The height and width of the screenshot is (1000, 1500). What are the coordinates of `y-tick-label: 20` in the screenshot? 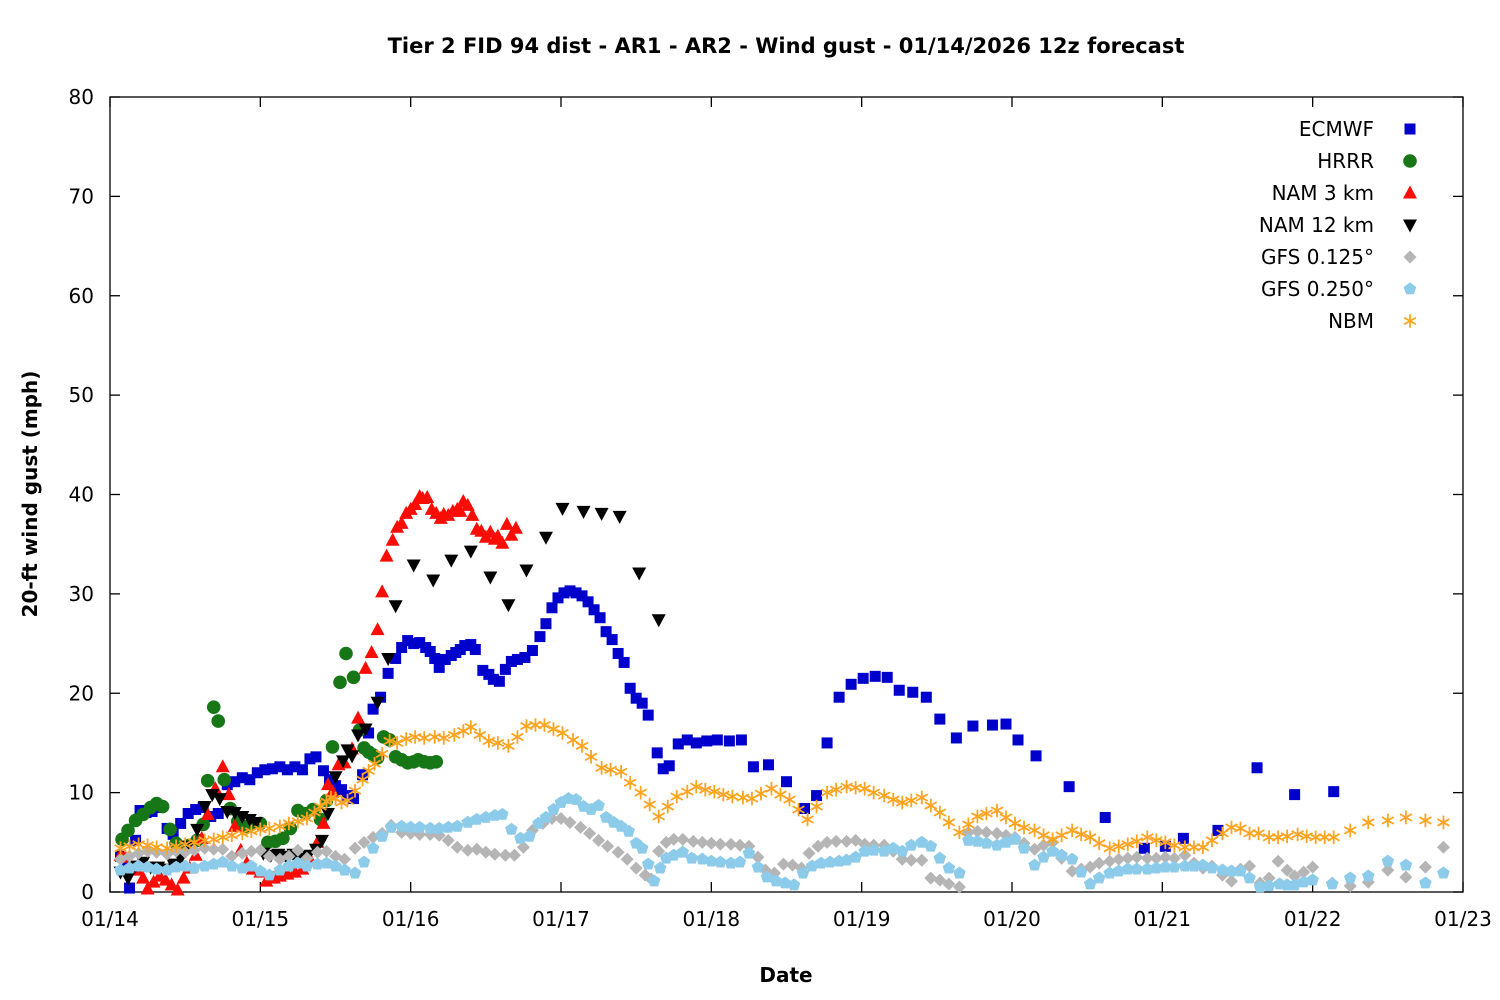 It's located at (81, 693).